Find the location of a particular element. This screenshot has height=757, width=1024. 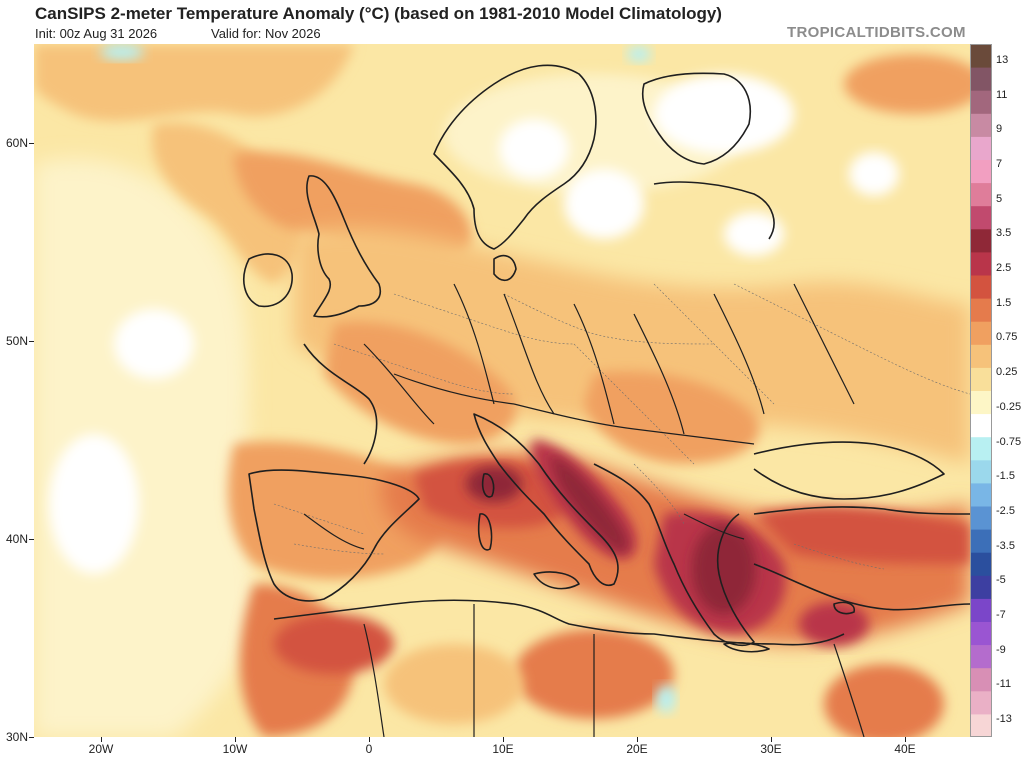

lon-label-20e: 20E is located at coordinates (637, 749).